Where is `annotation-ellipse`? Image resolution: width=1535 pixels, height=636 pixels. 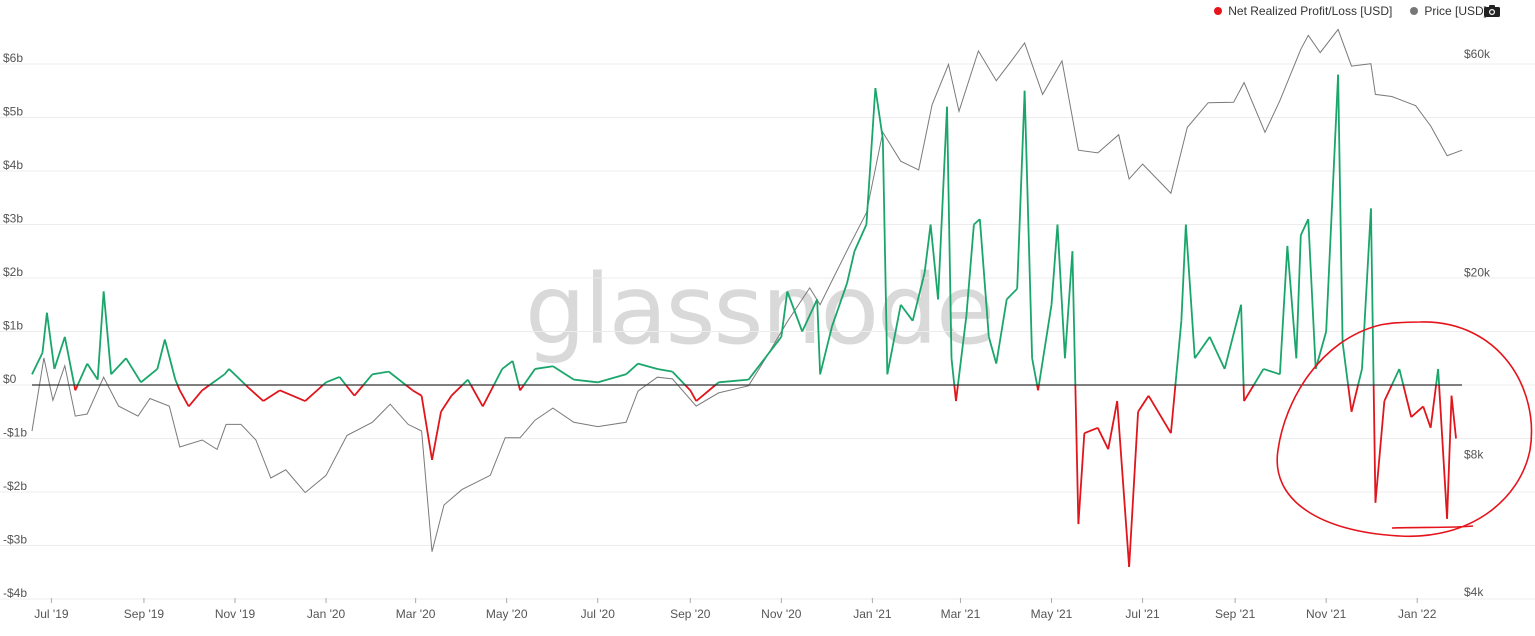
annotation-ellipse is located at coordinates (1404, 429).